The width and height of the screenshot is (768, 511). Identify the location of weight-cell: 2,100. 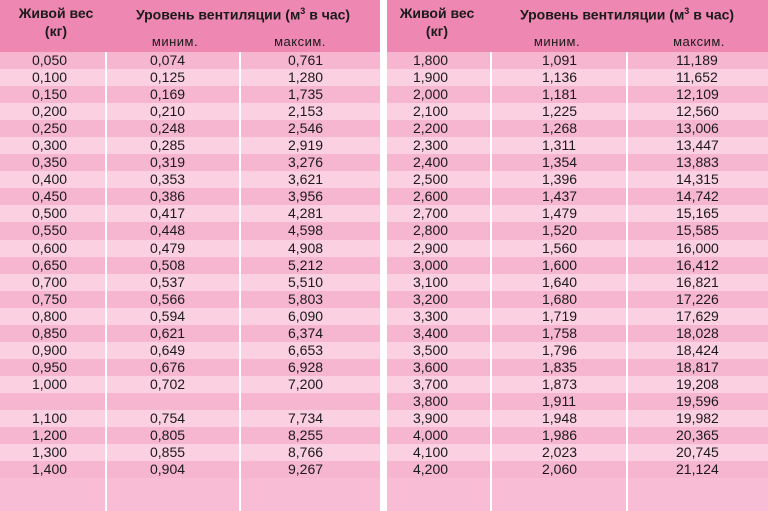
(431, 111).